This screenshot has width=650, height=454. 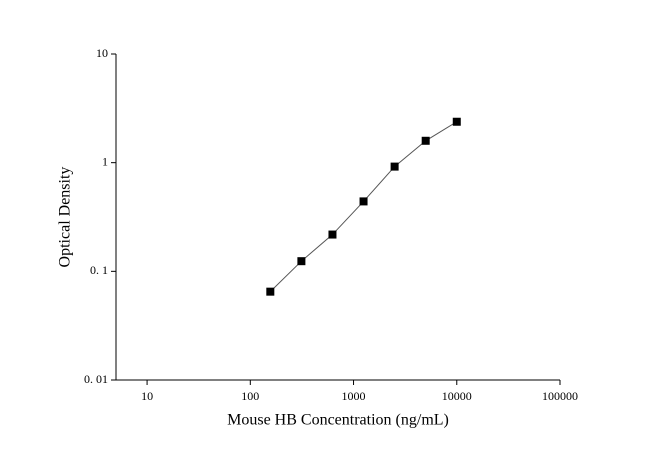 I want to click on x-tick-label: 10000, so click(x=457, y=396).